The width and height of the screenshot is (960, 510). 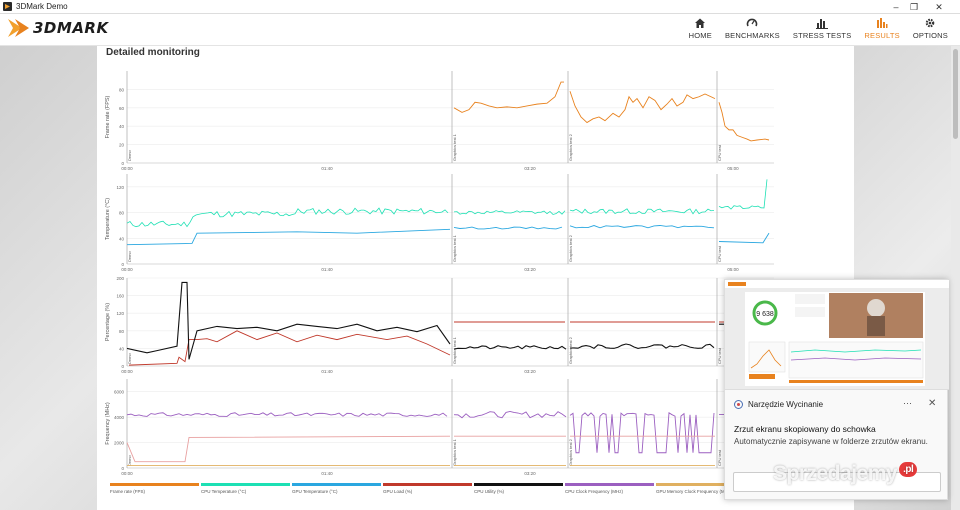 What do you see at coordinates (939, 6) in the screenshot?
I see `close-icon: ✕` at bounding box center [939, 6].